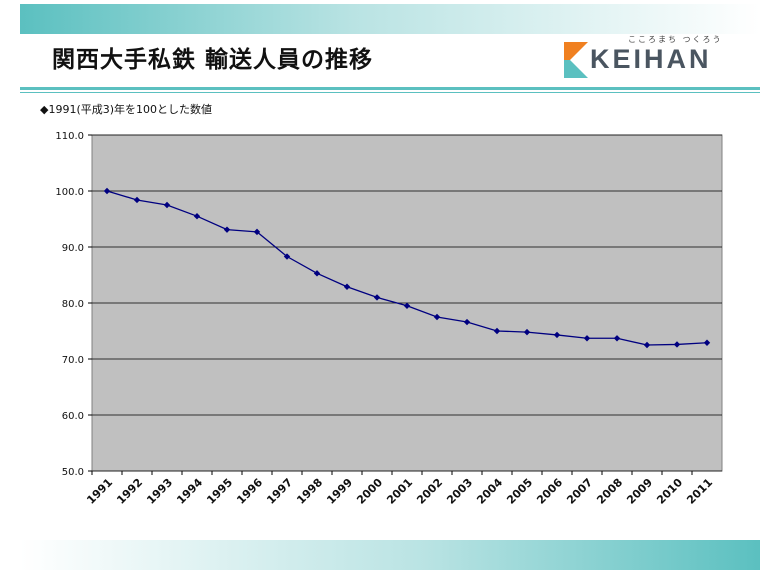 The height and width of the screenshot is (577, 772). Describe the element at coordinates (69, 192) in the screenshot. I see `y-tick-label: 100.0` at that location.